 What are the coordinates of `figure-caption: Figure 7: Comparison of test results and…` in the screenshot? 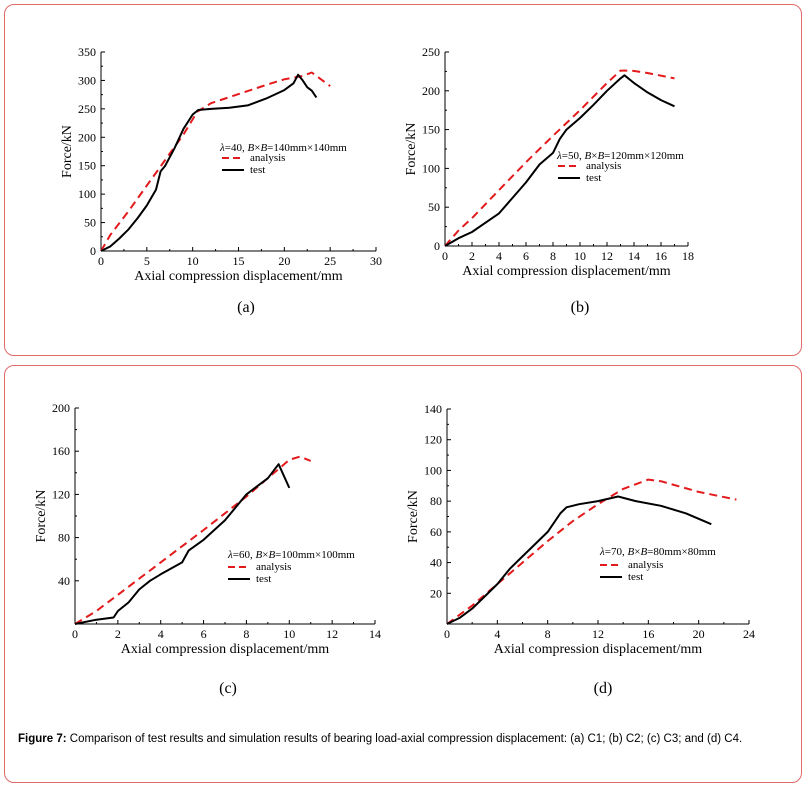 It's located at (403, 739).